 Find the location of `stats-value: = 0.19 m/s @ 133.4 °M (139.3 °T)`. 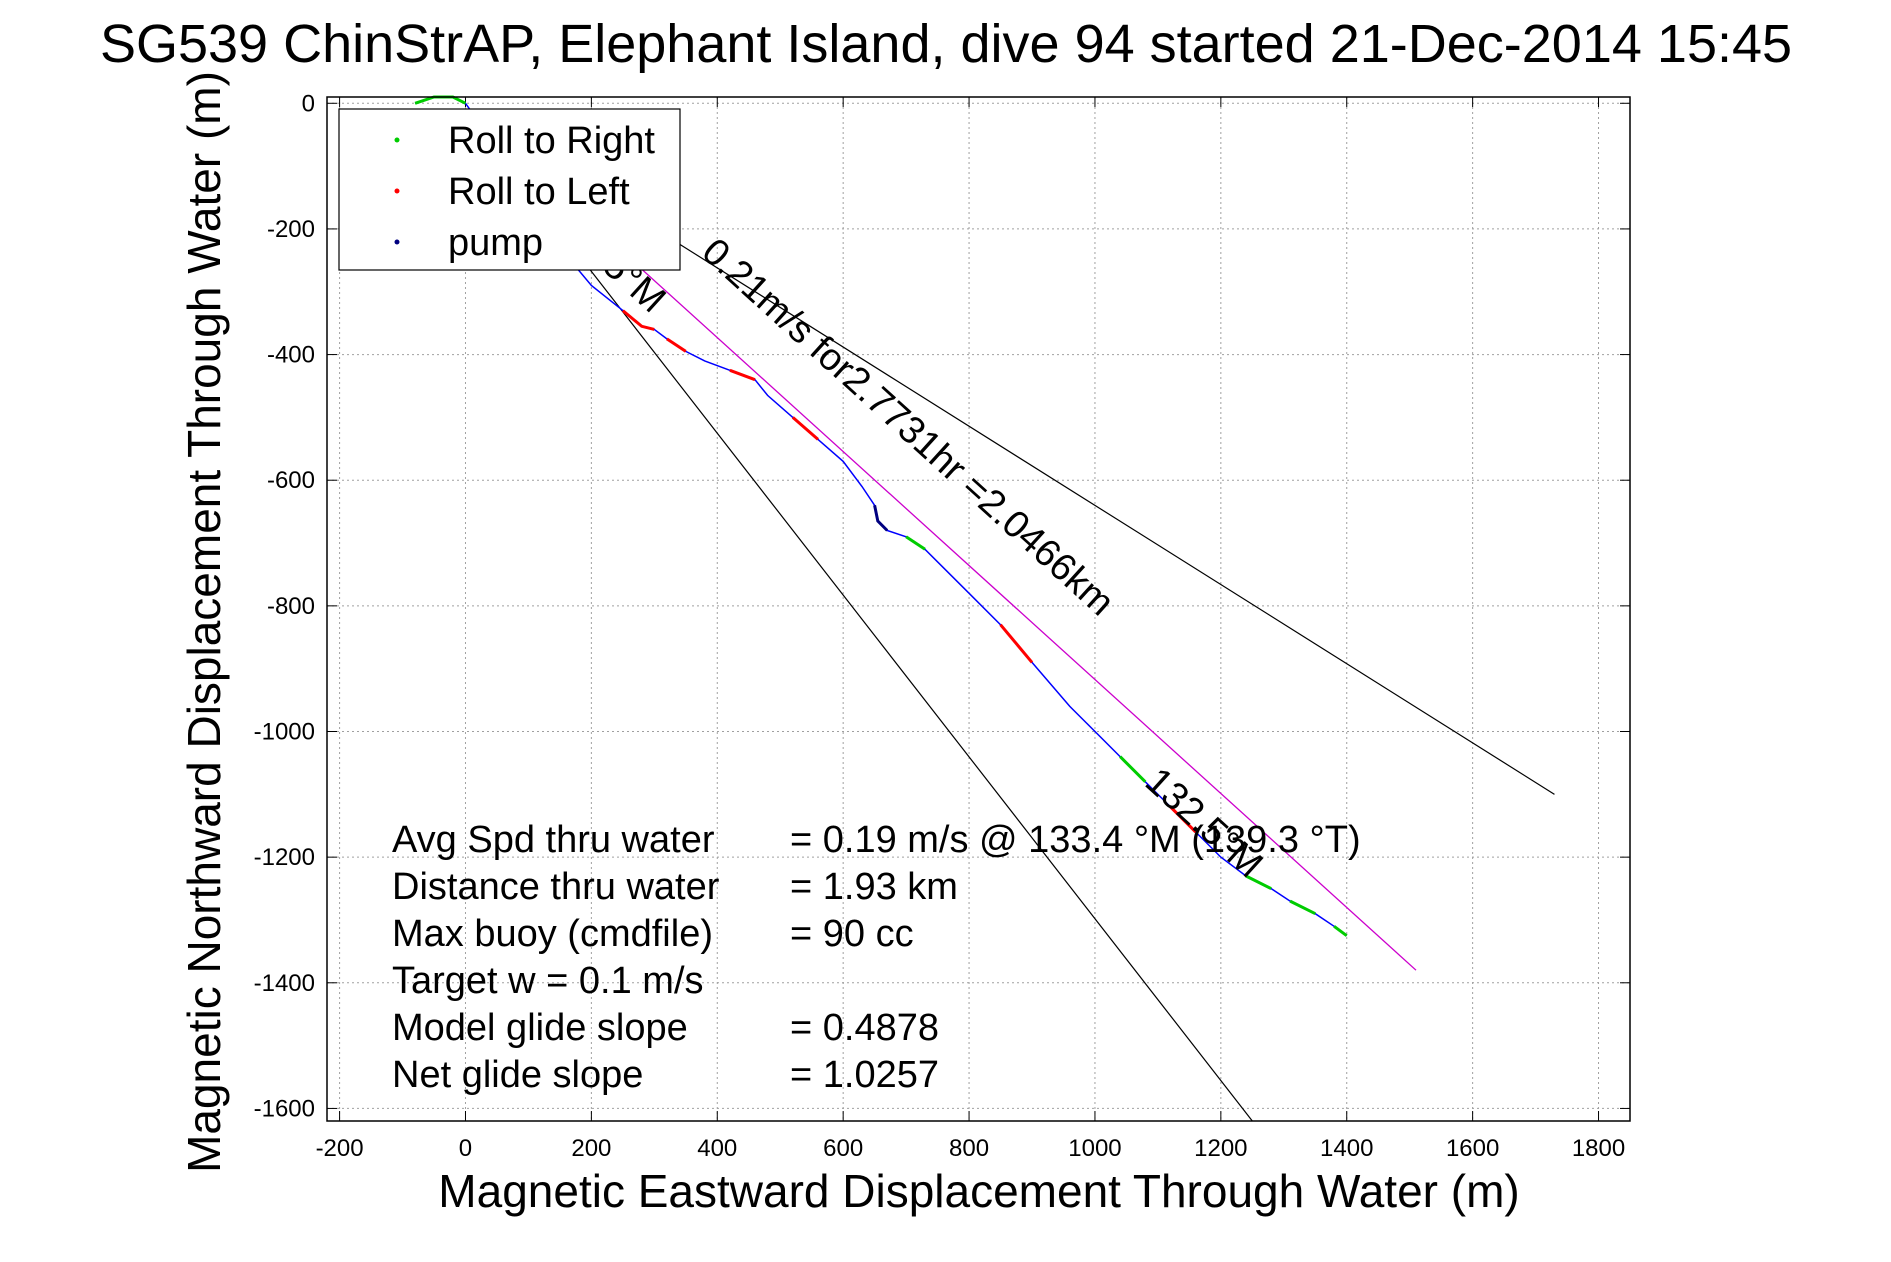

stats-value: = 0.19 m/s @ 133.4 °M (139.3 °T) is located at coordinates (1075, 840).